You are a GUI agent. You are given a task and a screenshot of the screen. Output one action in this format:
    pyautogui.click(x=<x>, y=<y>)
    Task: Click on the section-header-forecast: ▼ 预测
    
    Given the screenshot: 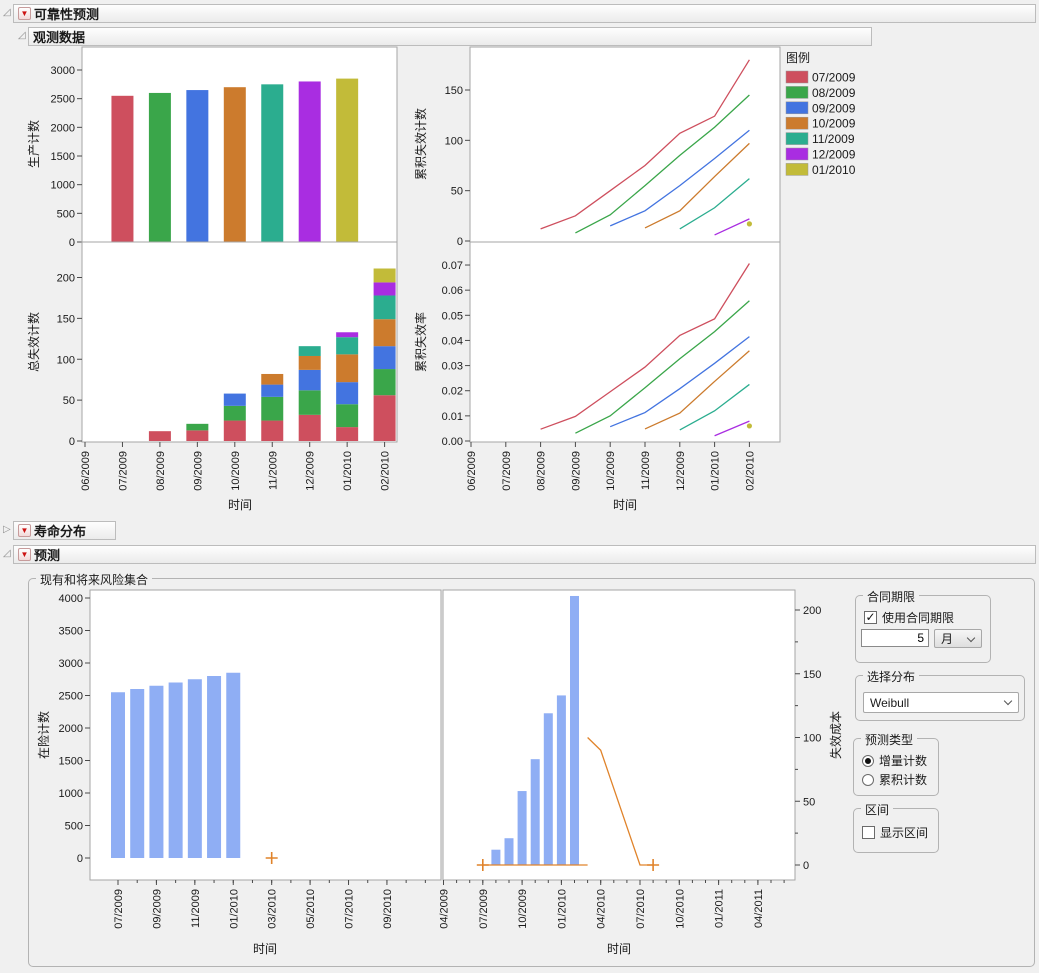 What is the action you would take?
    pyautogui.click(x=524, y=554)
    